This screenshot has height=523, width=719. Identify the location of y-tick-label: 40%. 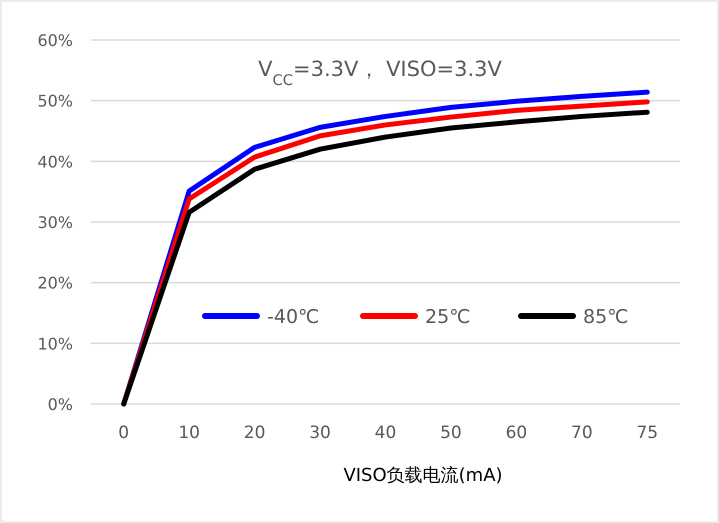
(55, 162).